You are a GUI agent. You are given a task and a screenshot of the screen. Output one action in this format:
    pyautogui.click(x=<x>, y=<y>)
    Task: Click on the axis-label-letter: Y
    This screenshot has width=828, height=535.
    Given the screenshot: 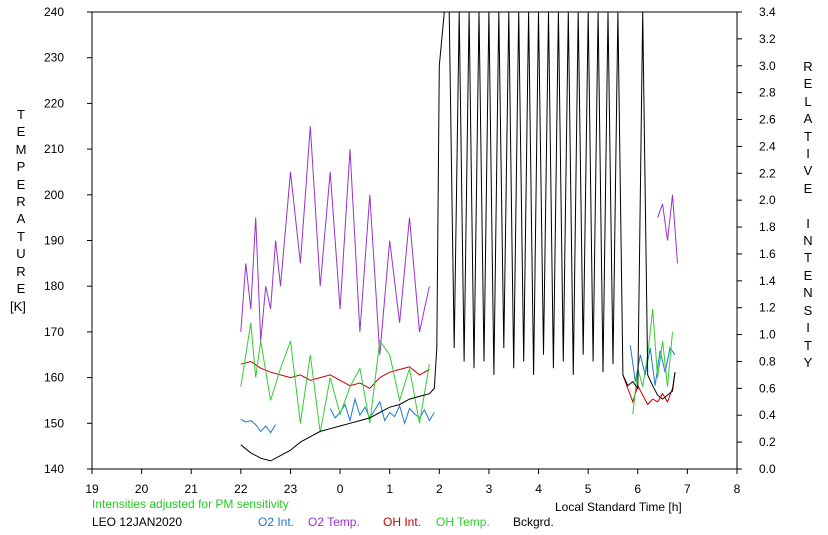 What is the action you would take?
    pyautogui.click(x=808, y=362)
    